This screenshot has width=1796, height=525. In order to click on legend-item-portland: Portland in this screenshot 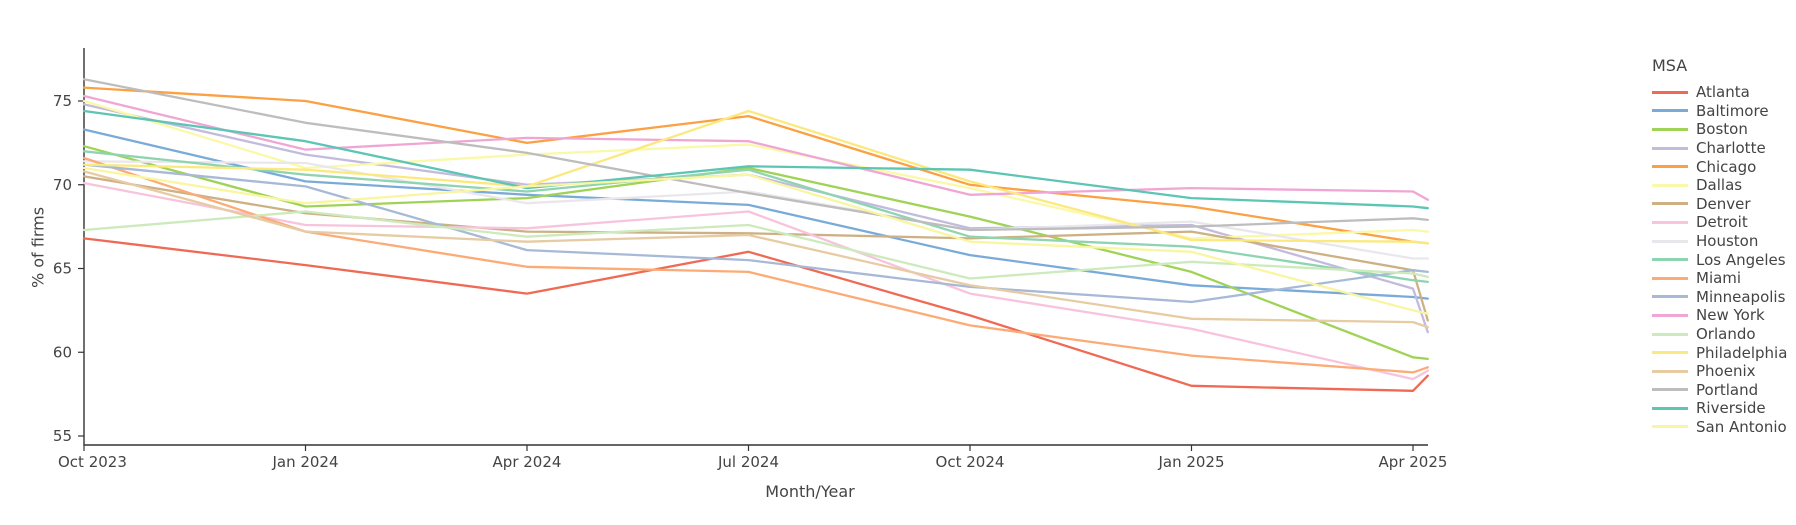, I will do `click(1719, 390)`.